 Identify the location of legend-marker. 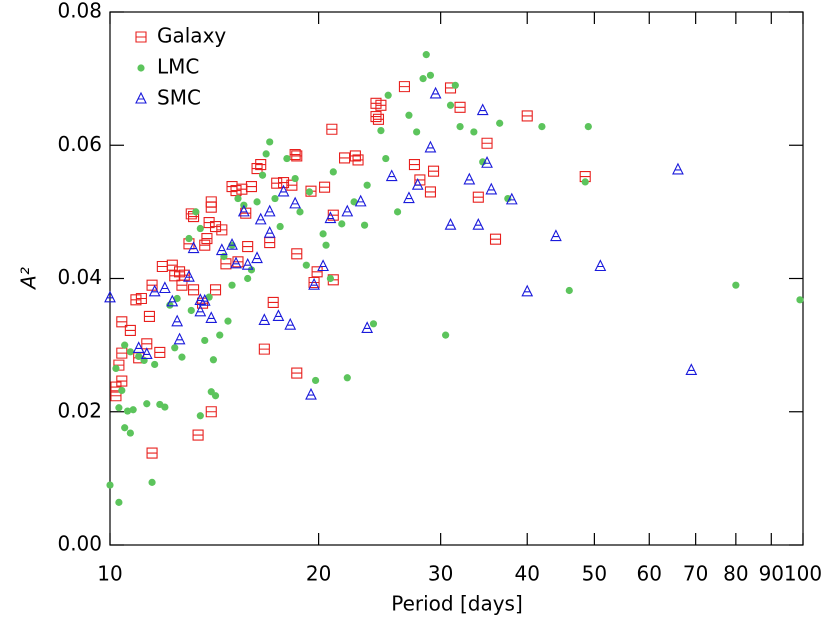
(141, 37).